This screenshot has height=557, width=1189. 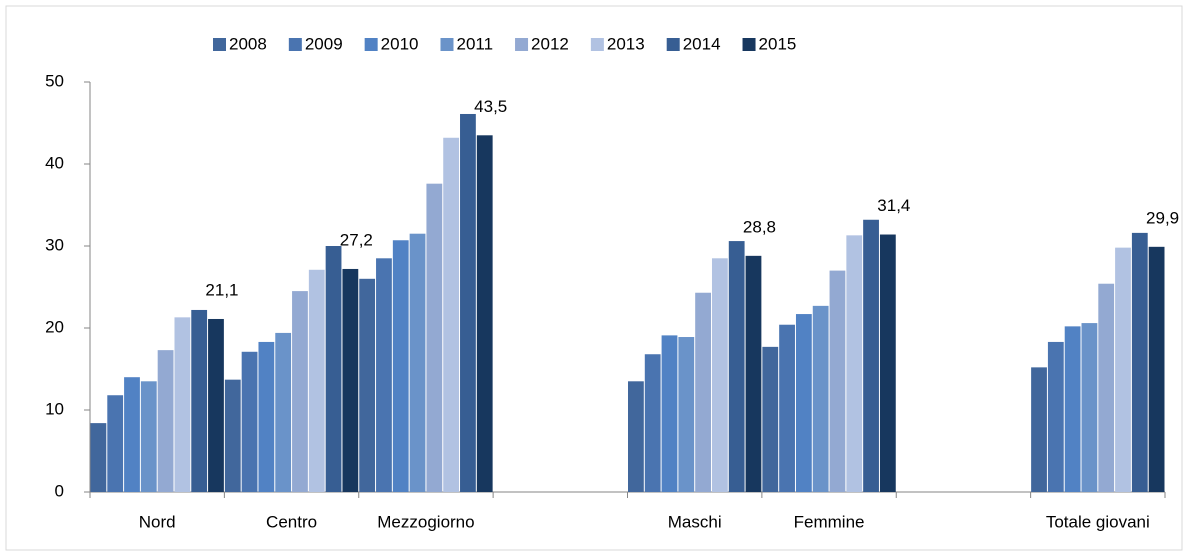 What do you see at coordinates (54, 162) in the screenshot?
I see `y-tick-label: 40` at bounding box center [54, 162].